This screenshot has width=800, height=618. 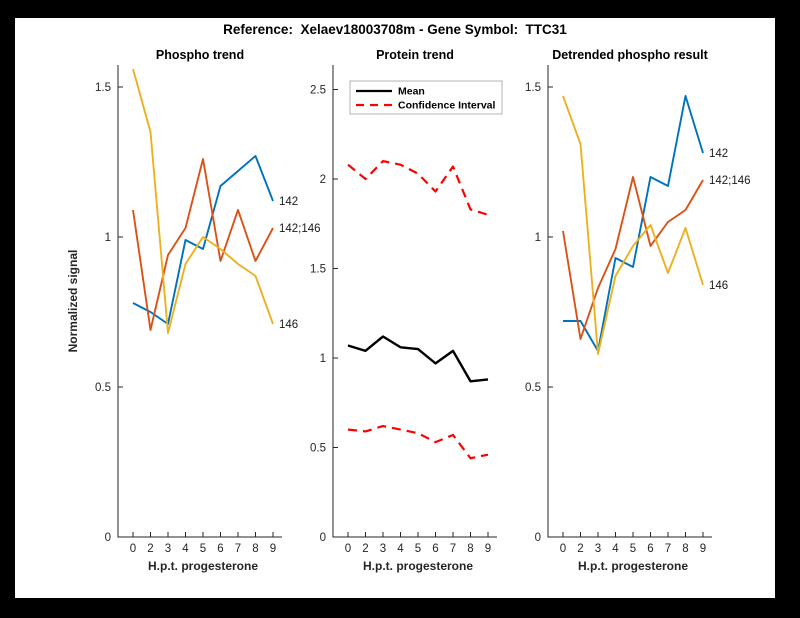 I want to click on series-line-confidence-interval-upper, so click(x=418, y=188).